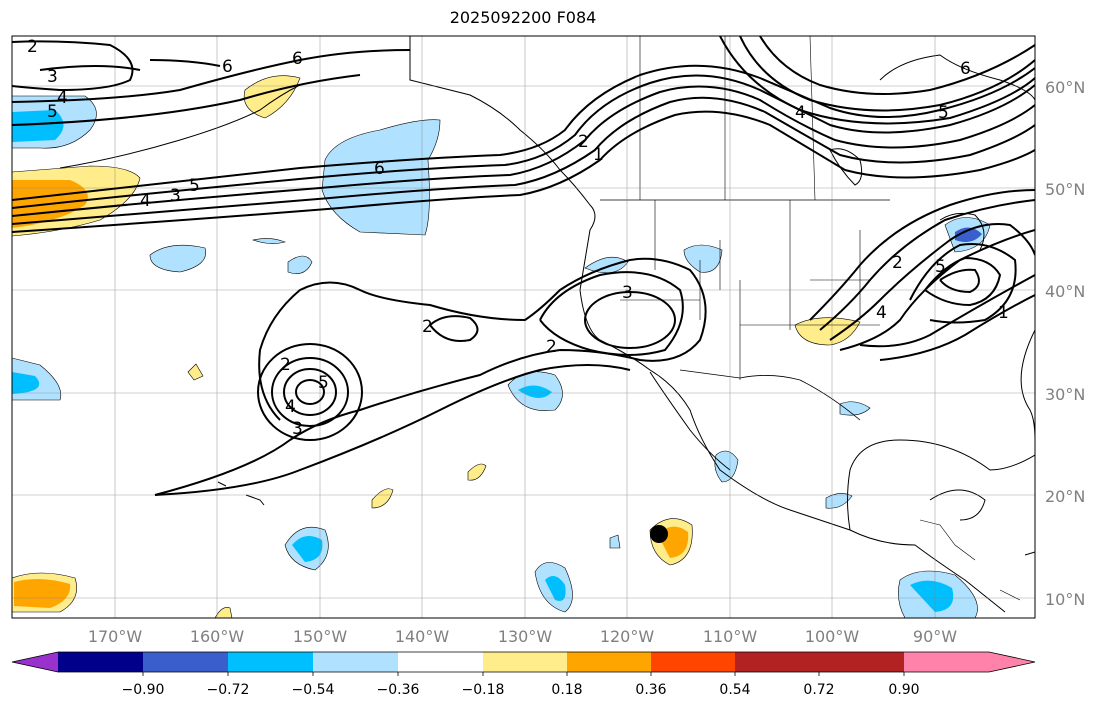 This screenshot has width=1105, height=712. Describe the element at coordinates (818, 690) in the screenshot. I see `colorbar-tick-label: 0.72` at that location.